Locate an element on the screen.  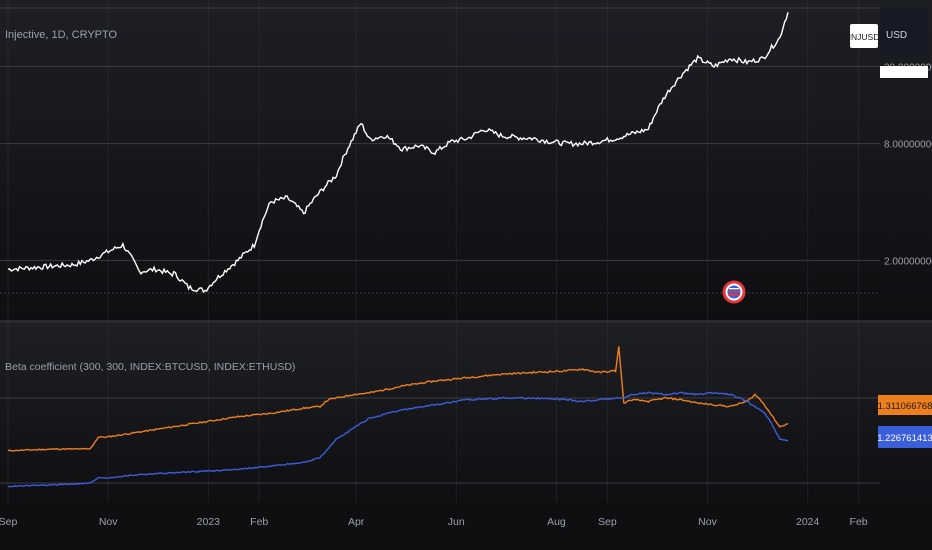
indicator-grid is located at coordinates (440, 440).